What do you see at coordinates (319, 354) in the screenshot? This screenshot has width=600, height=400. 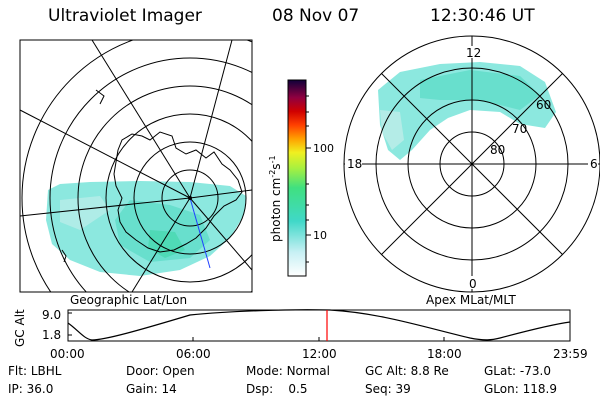 I see `timeline-xtick-1200: 12:00` at bounding box center [319, 354].